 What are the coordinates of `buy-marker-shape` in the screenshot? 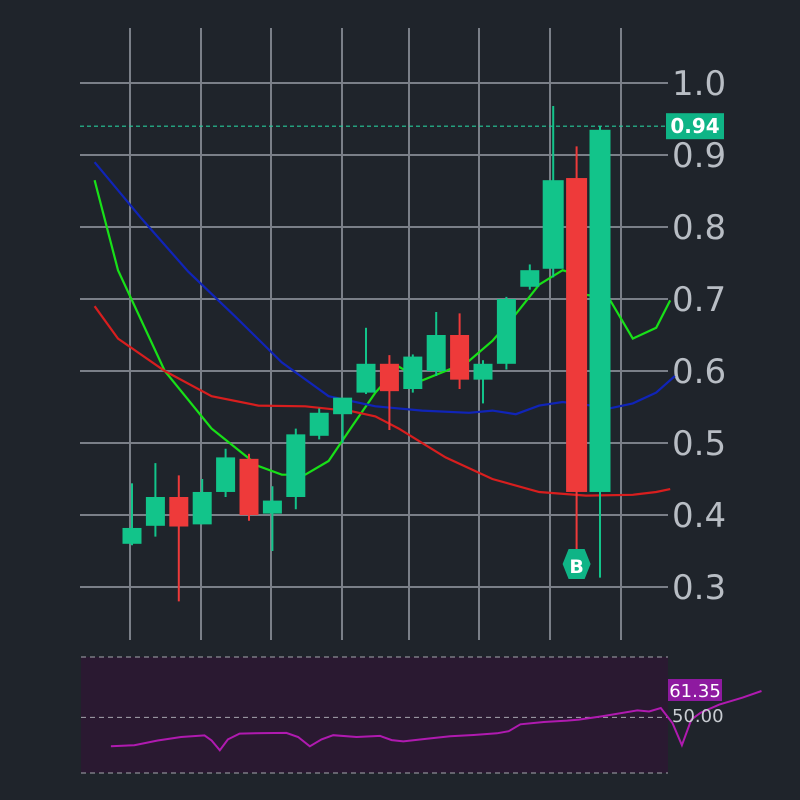 It's located at (576, 564).